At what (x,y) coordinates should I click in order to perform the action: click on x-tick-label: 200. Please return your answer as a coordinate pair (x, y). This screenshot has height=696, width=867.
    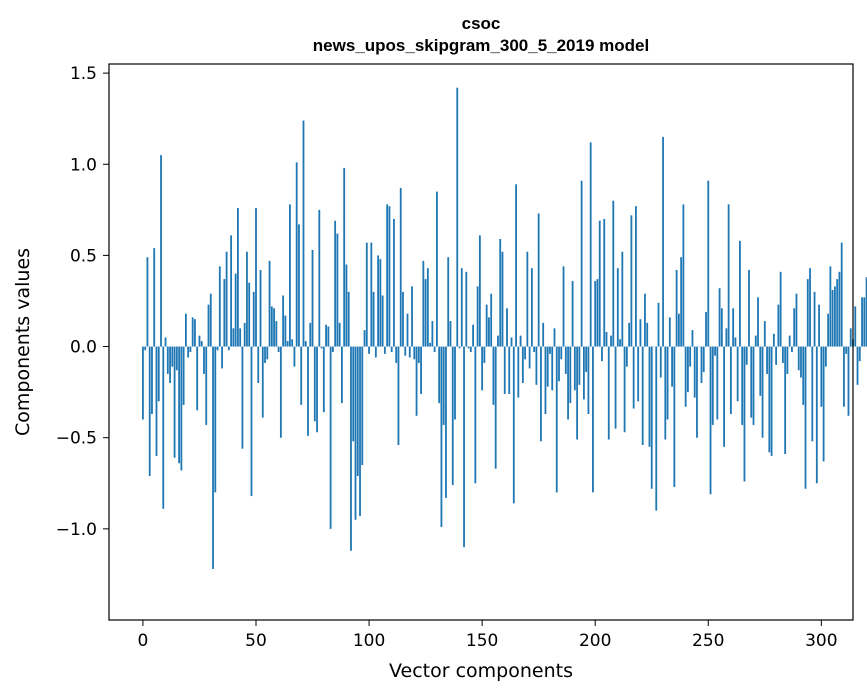
    Looking at the image, I should click on (595, 641).